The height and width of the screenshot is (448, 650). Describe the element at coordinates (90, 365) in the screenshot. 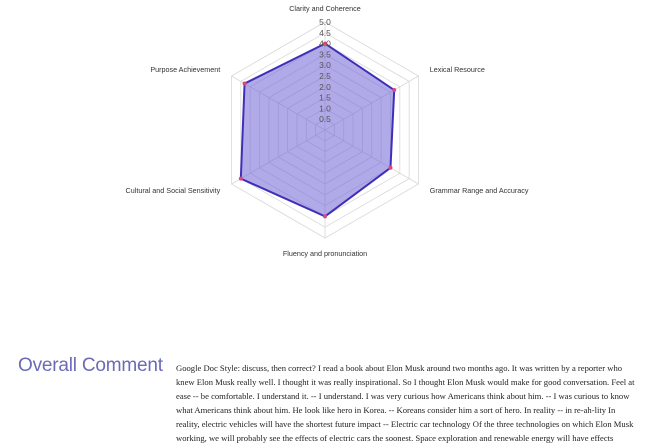

I see `overall-comment-title: Overall Comment` at that location.